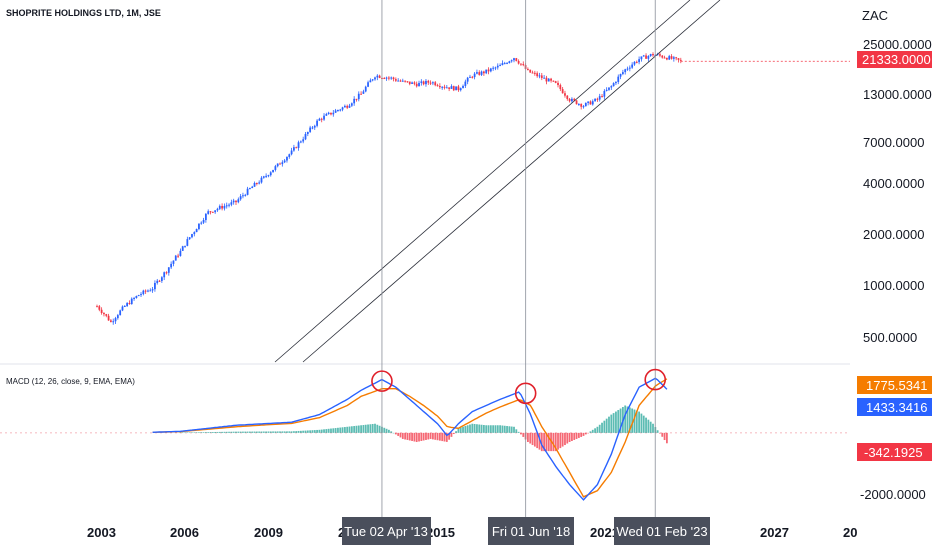 The height and width of the screenshot is (550, 932). What do you see at coordinates (410, 439) in the screenshot?
I see `macd-line` at bounding box center [410, 439].